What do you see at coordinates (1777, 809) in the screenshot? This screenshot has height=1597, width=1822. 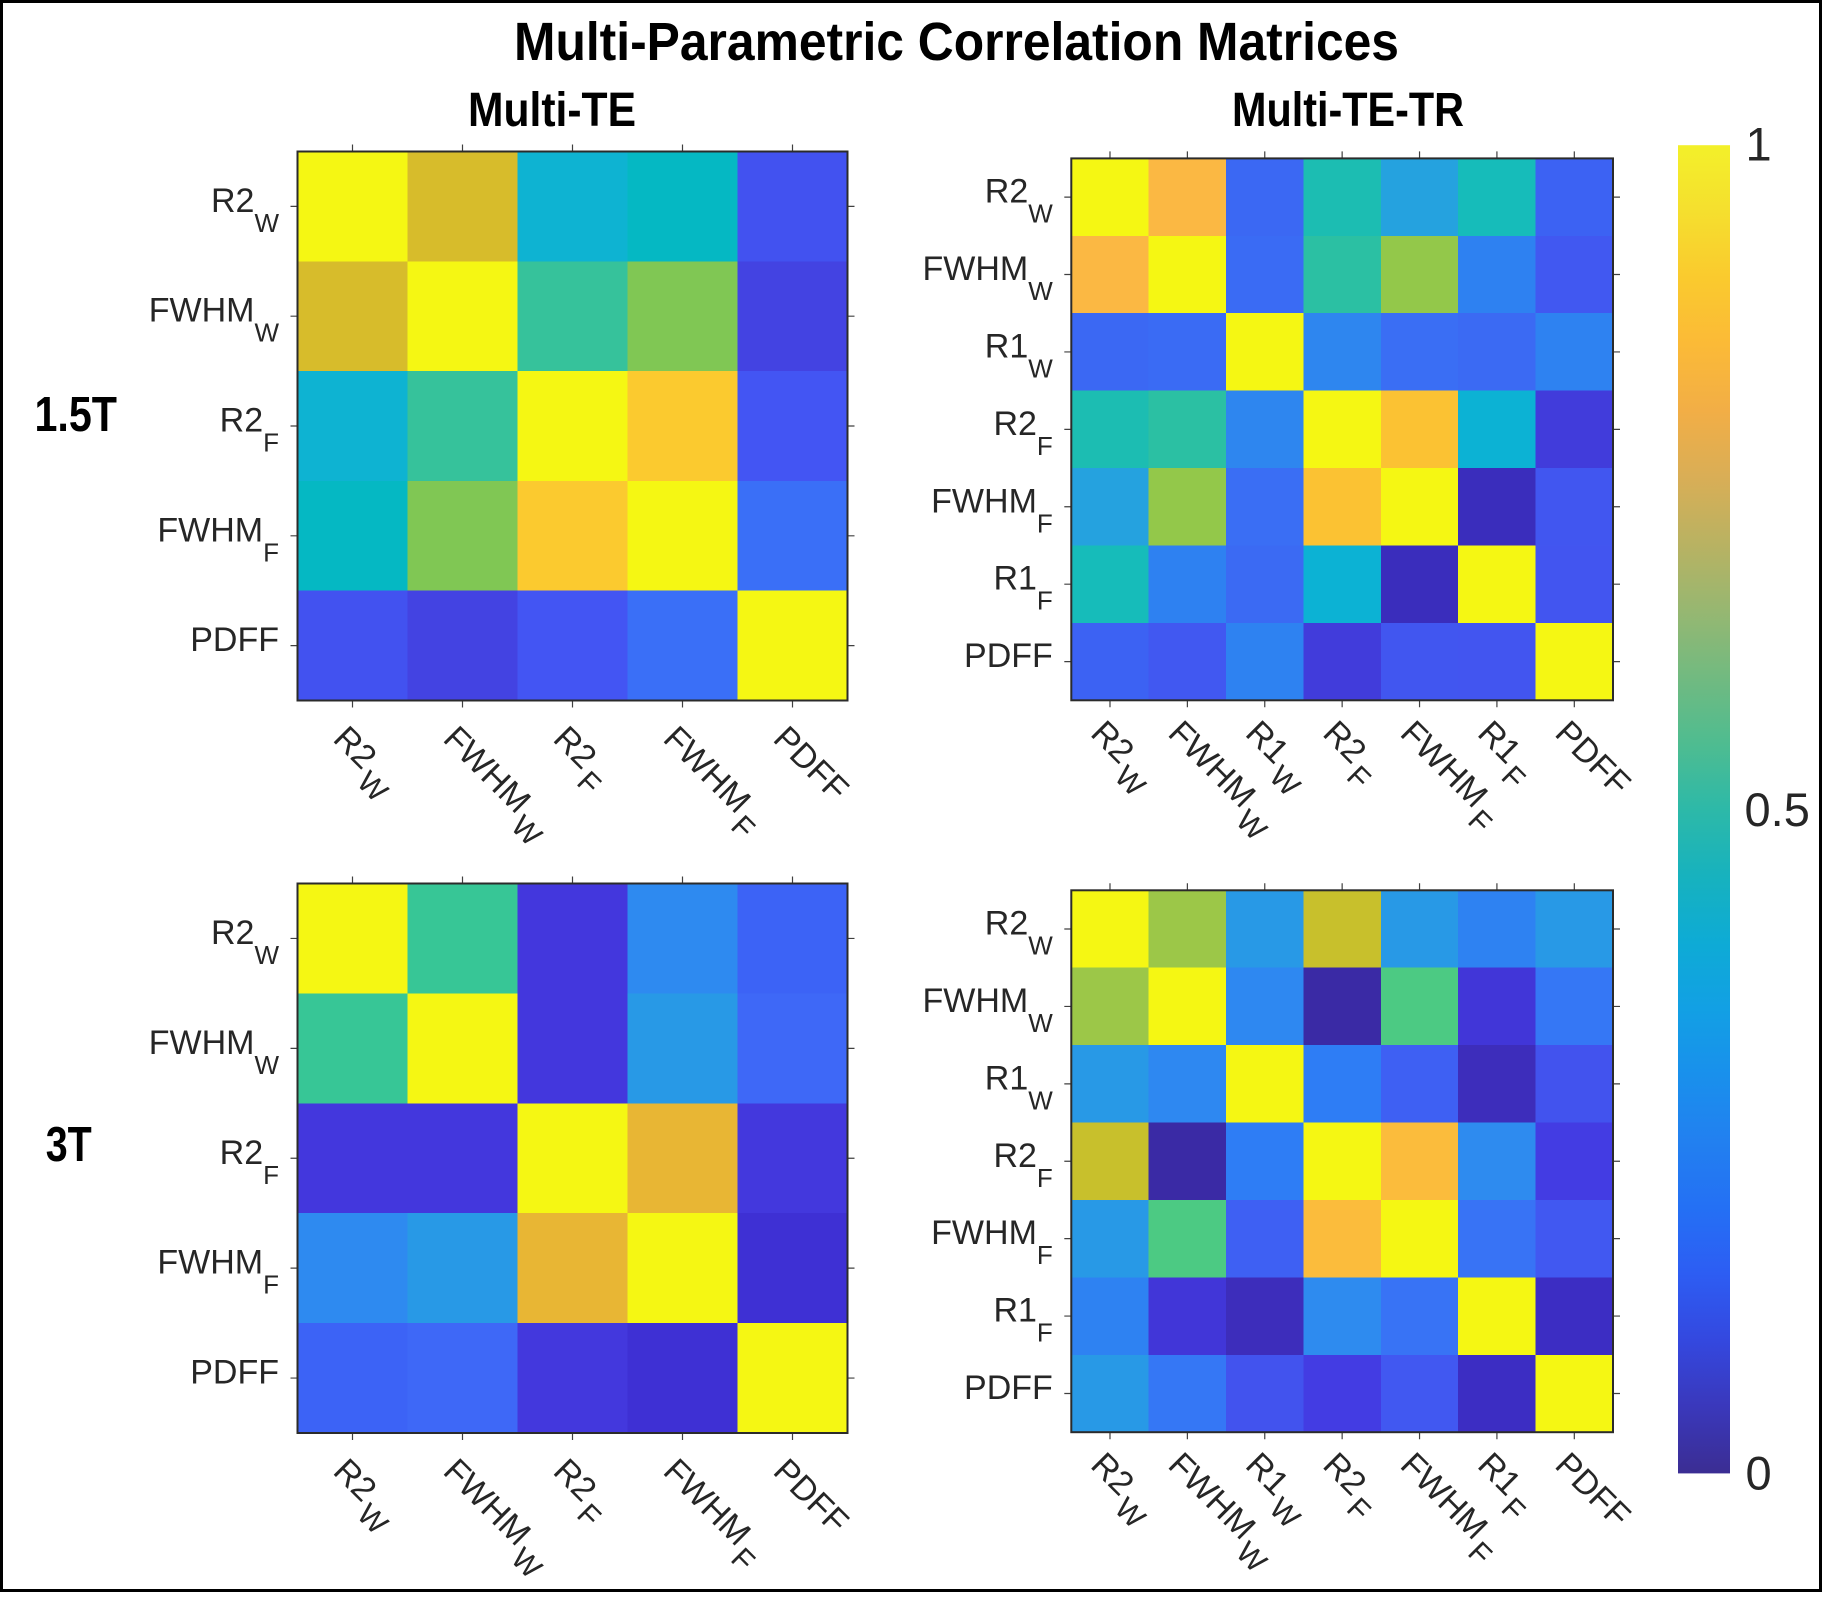 I see `svg-text: 0.5` at bounding box center [1777, 809].